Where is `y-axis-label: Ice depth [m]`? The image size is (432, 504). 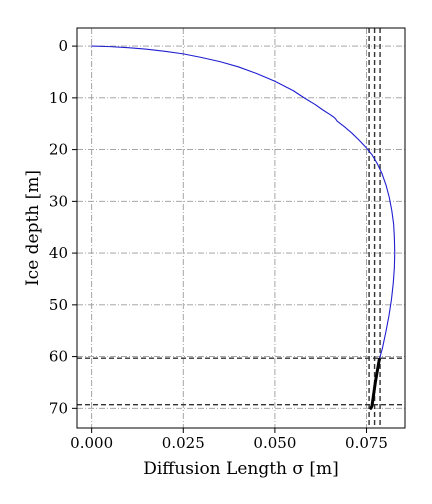 y-axis-label: Ice depth [m] is located at coordinates (33, 228).